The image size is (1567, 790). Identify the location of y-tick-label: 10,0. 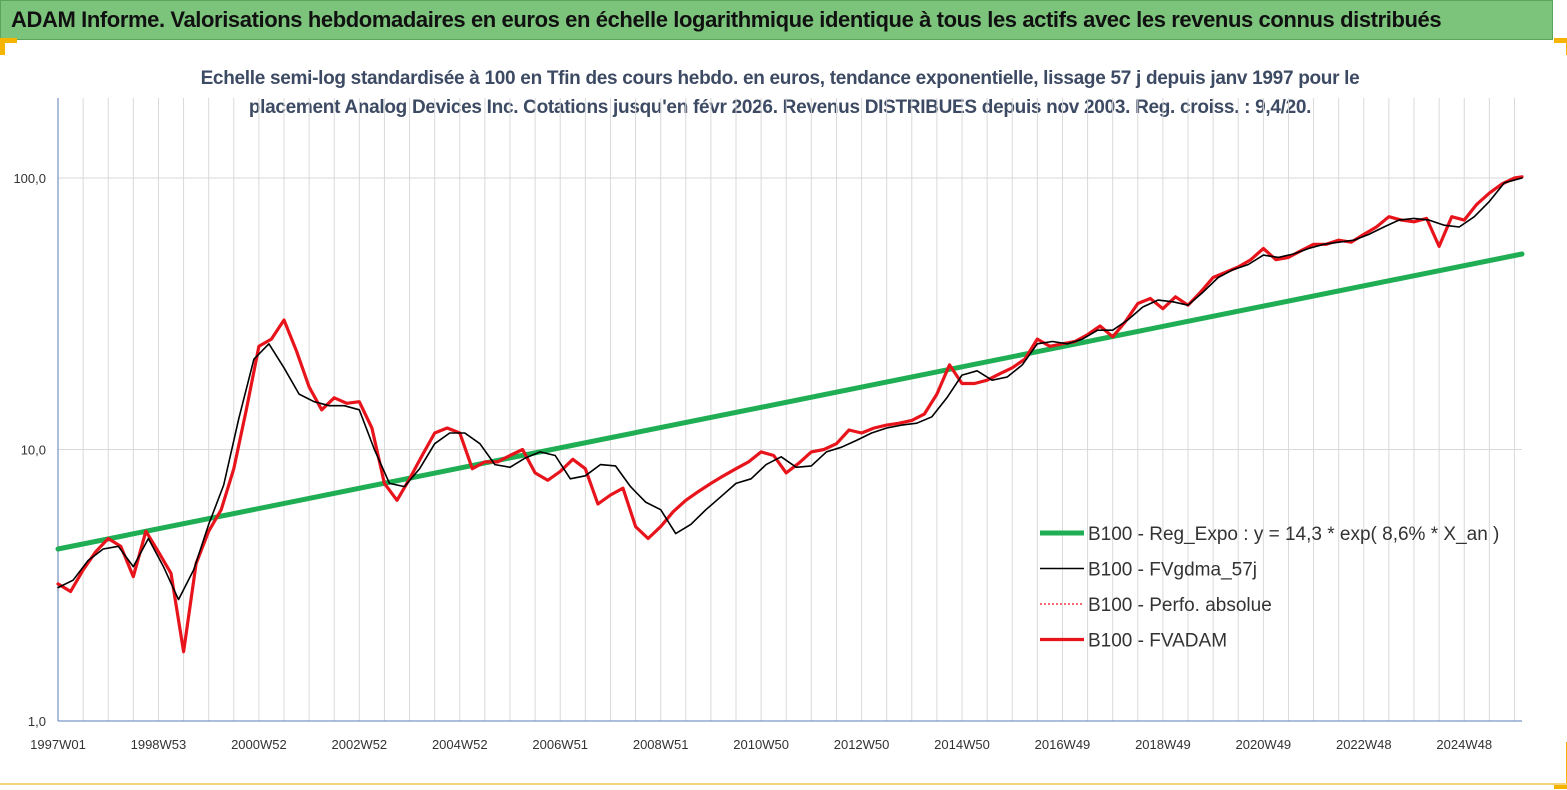
(33, 450).